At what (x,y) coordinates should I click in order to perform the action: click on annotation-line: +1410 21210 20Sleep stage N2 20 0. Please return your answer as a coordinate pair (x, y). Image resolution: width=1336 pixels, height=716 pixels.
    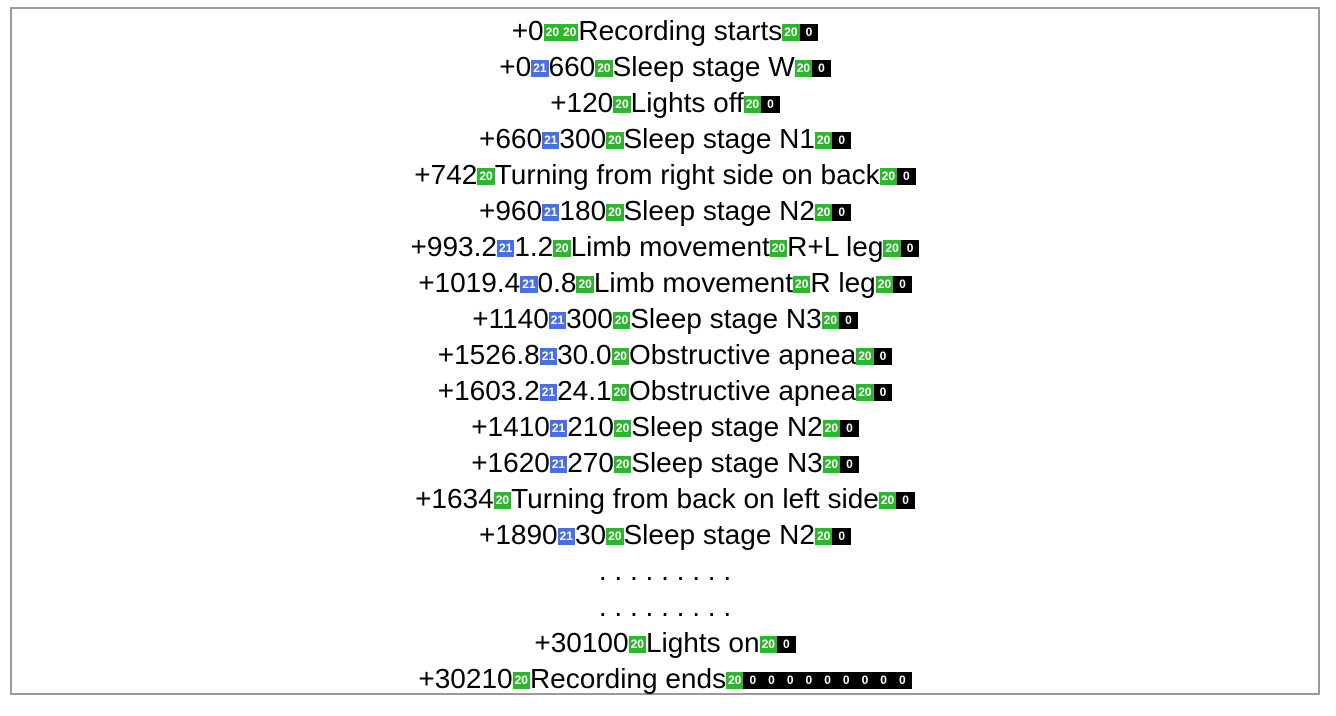
    Looking at the image, I should click on (665, 427).